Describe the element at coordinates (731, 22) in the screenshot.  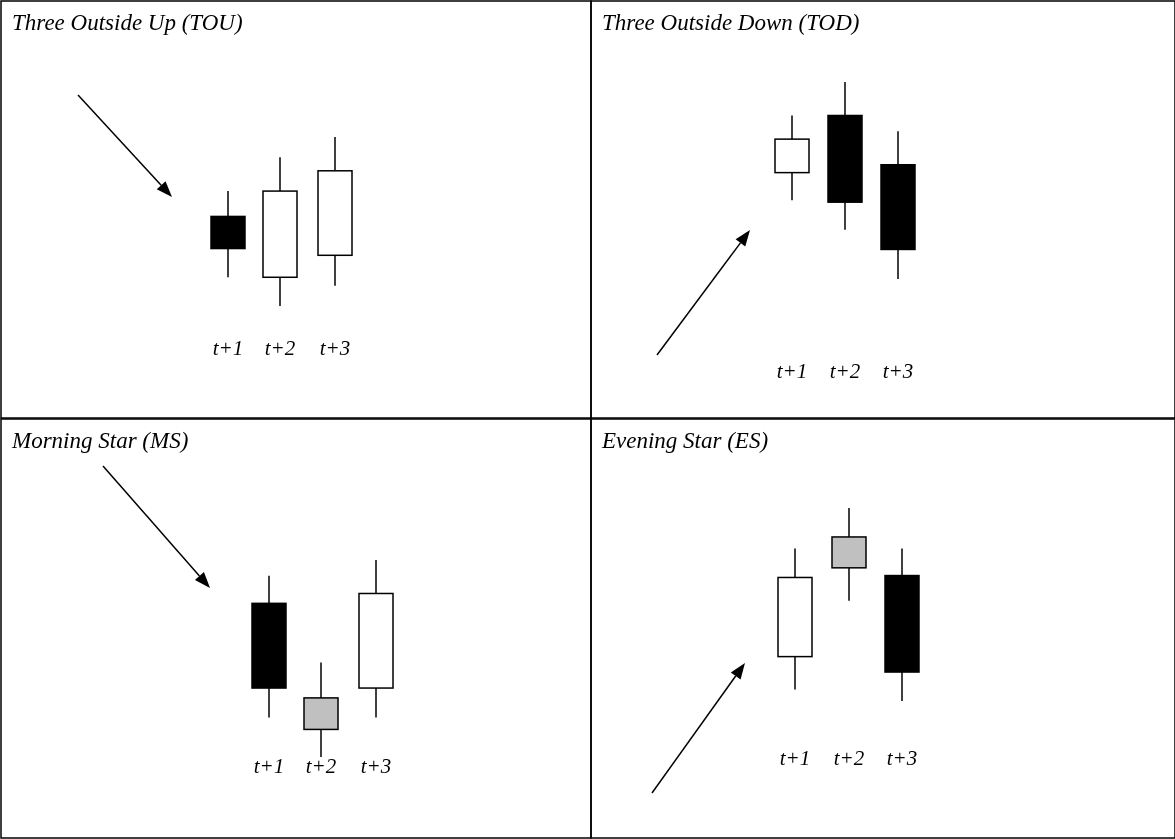
I see `chart-title: Three Outside Down (TOD)` at that location.